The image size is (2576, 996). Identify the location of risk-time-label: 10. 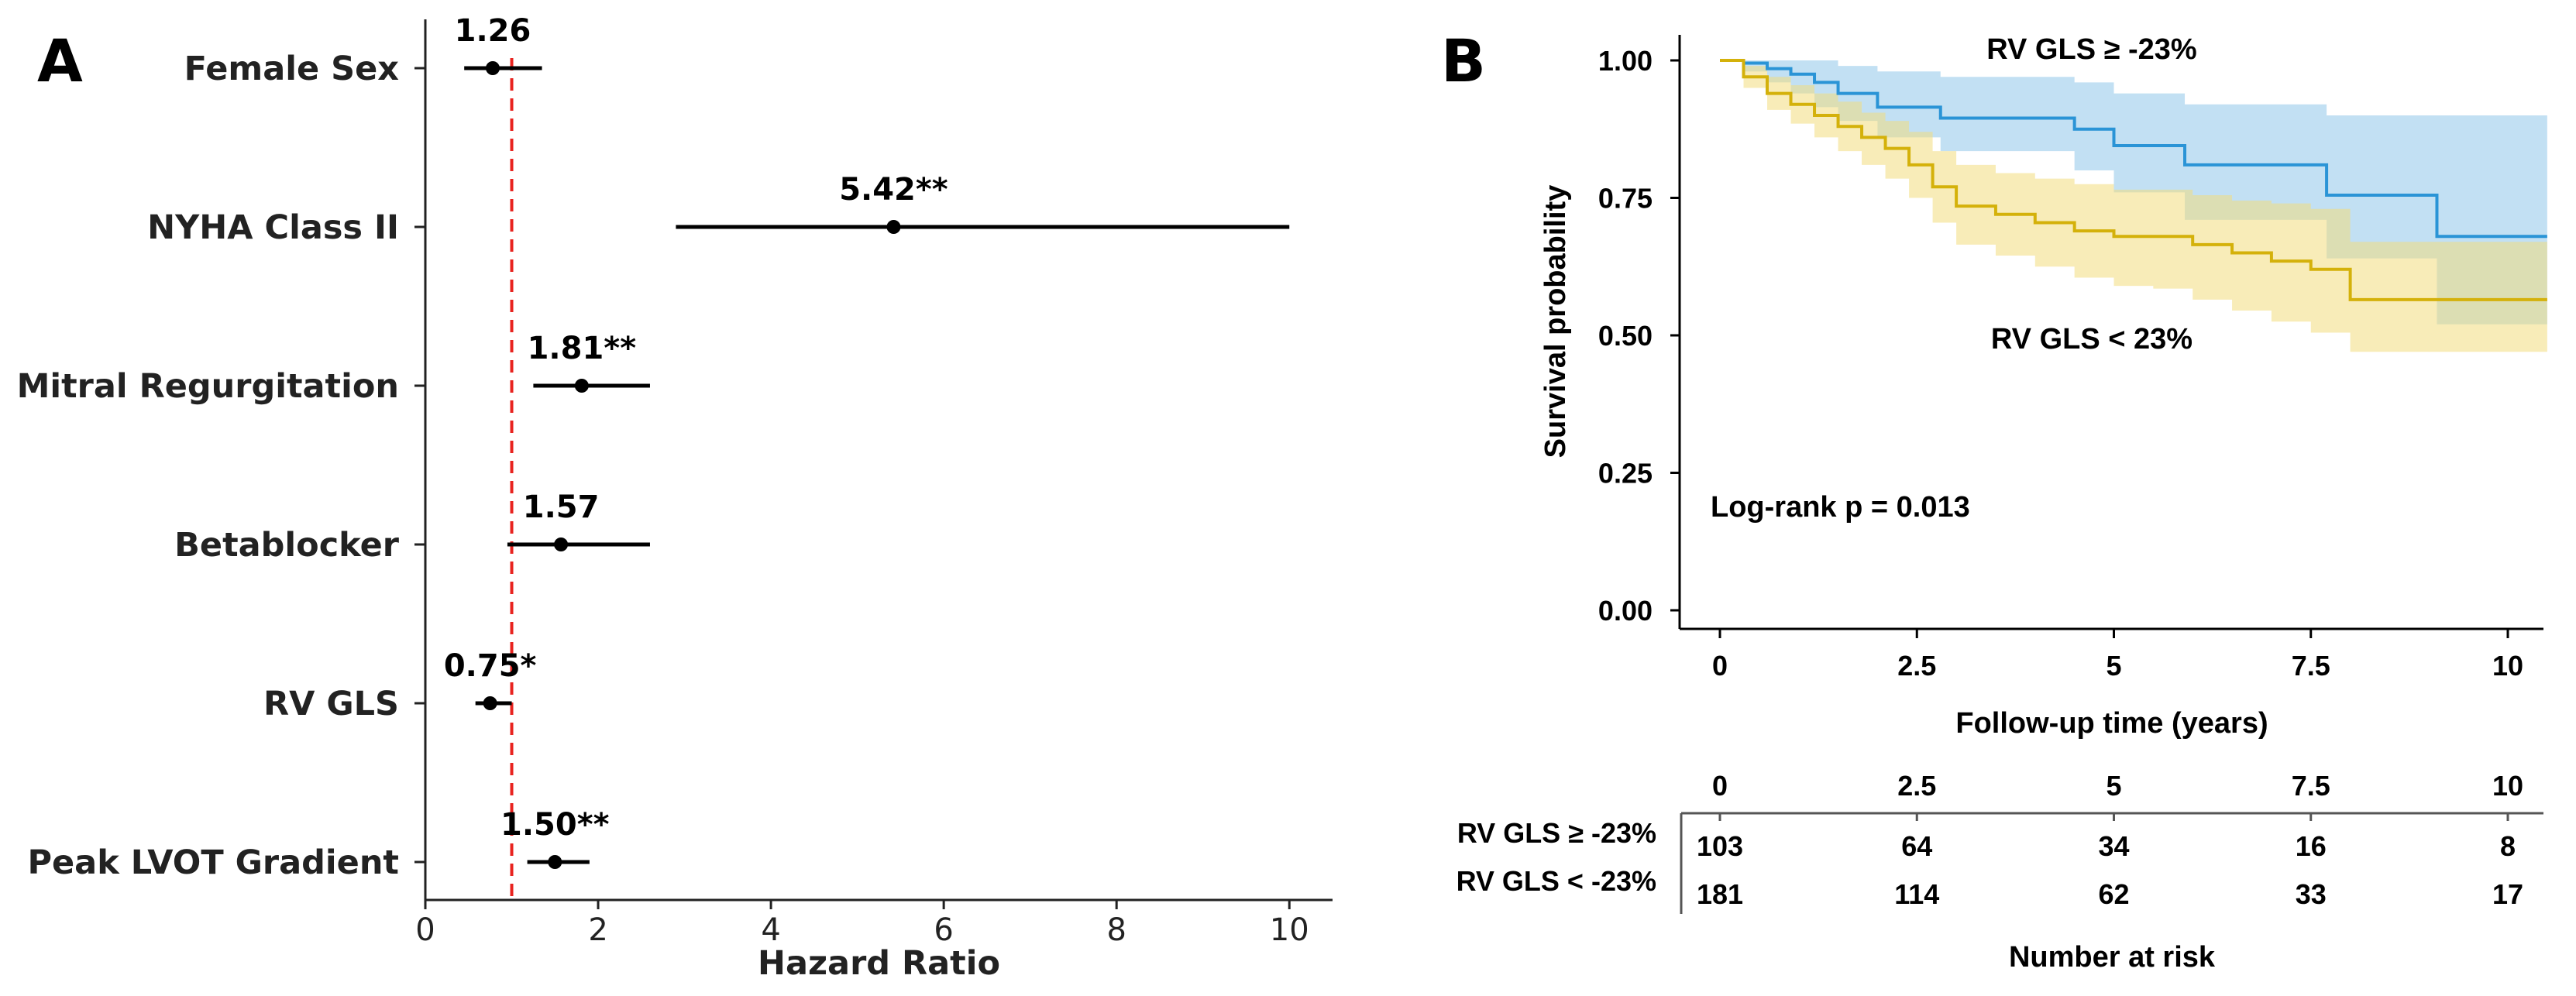
(2507, 786).